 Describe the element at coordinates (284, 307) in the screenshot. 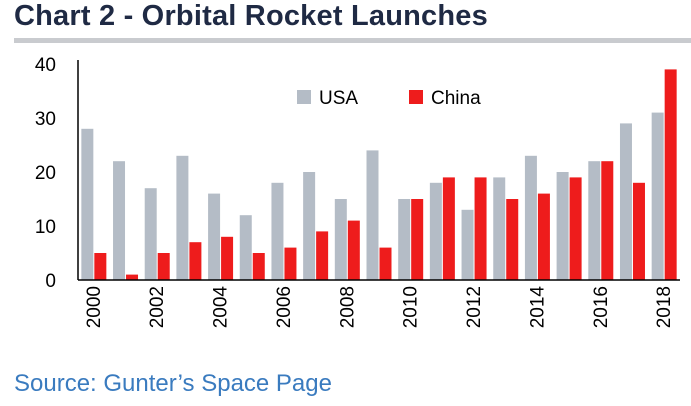

I see `x-tick-label: 2006` at that location.